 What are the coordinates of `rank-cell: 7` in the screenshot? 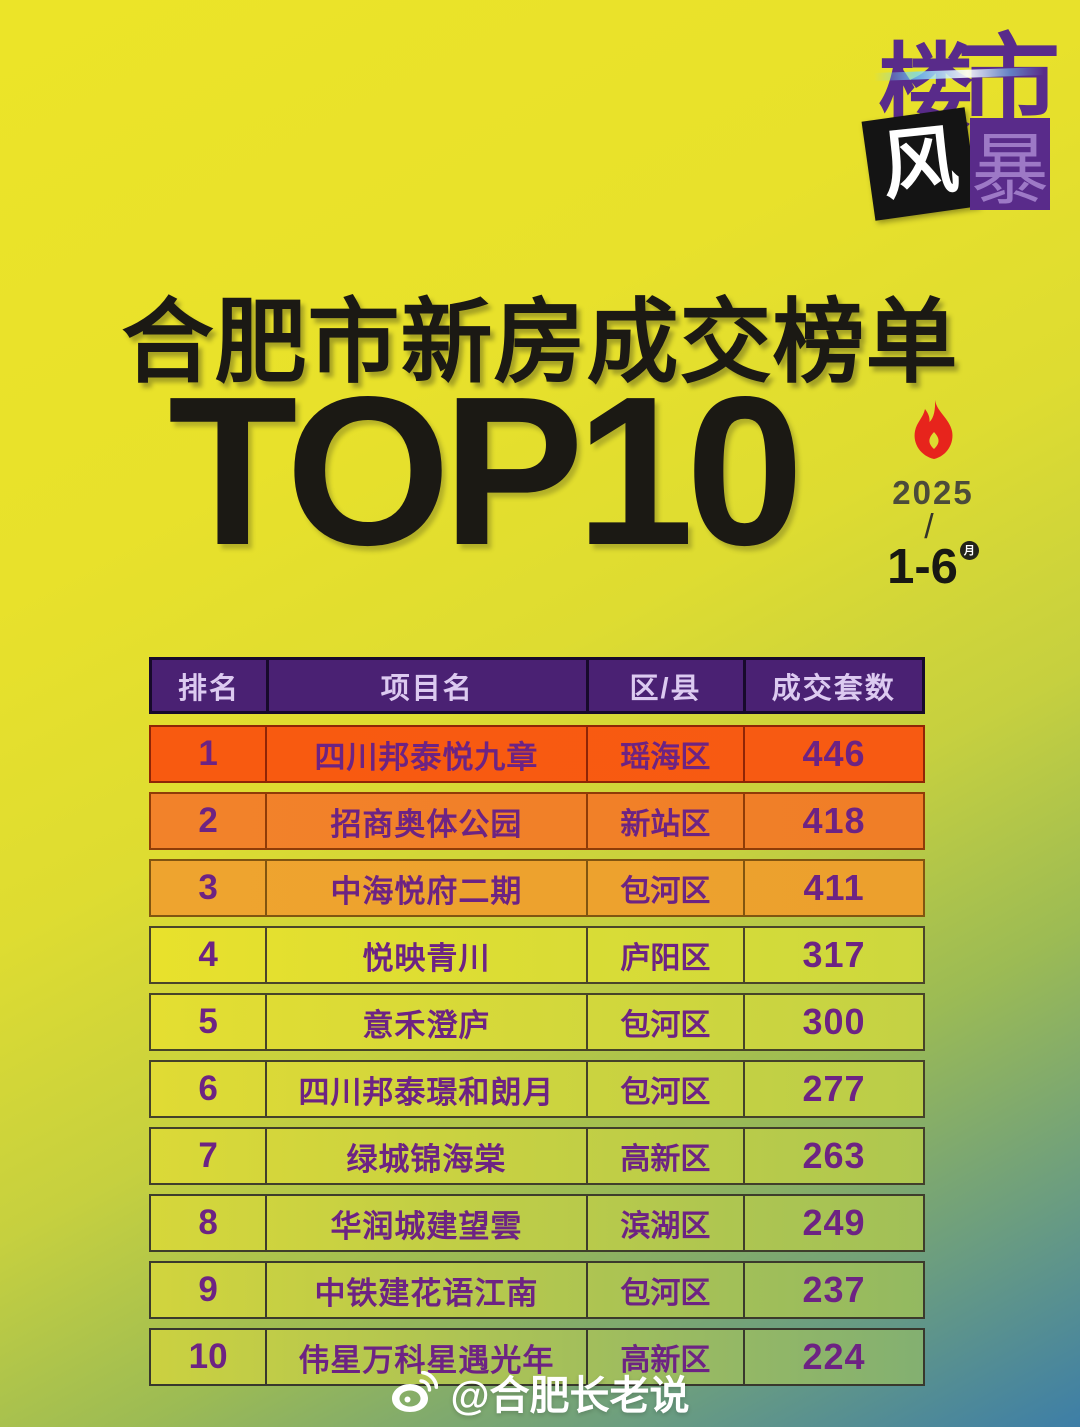 It's located at (208, 1155).